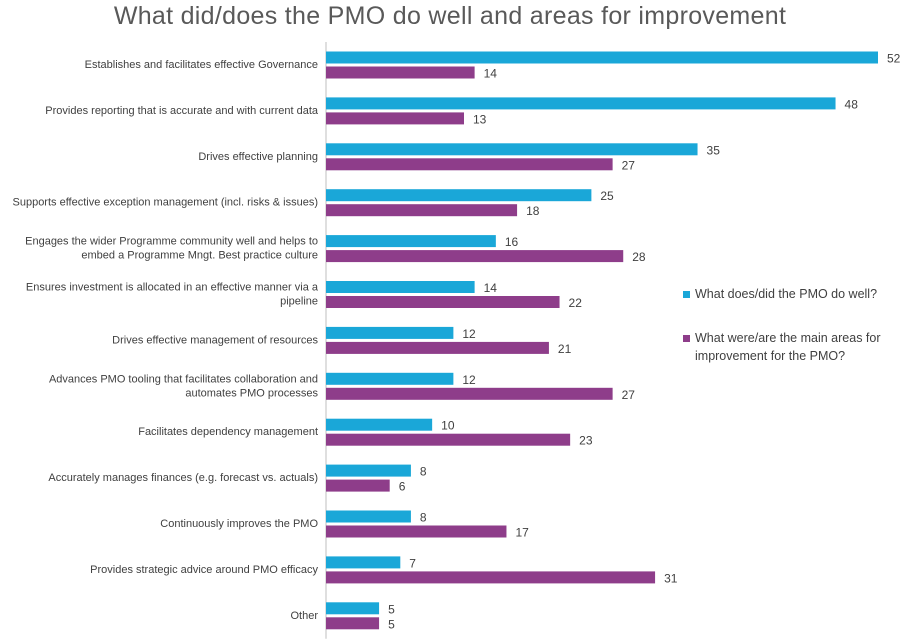 This screenshot has width=900, height=644. I want to click on category-label: Other, so click(304, 616).